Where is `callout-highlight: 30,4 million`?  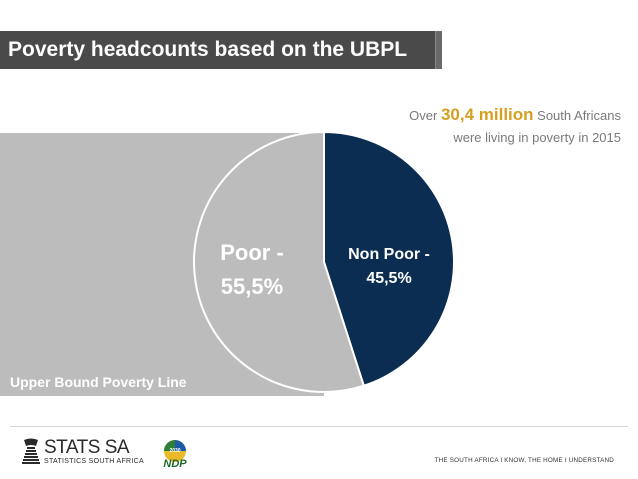
callout-highlight: 30,4 million is located at coordinates (487, 114).